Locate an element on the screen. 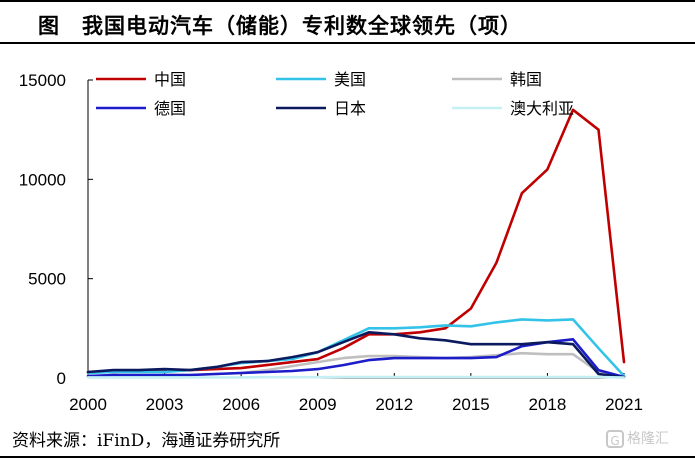 Image resolution: width=695 pixels, height=460 pixels. source-note: 资料来源：iFinD，海通证券研究所 is located at coordinates (146, 441).